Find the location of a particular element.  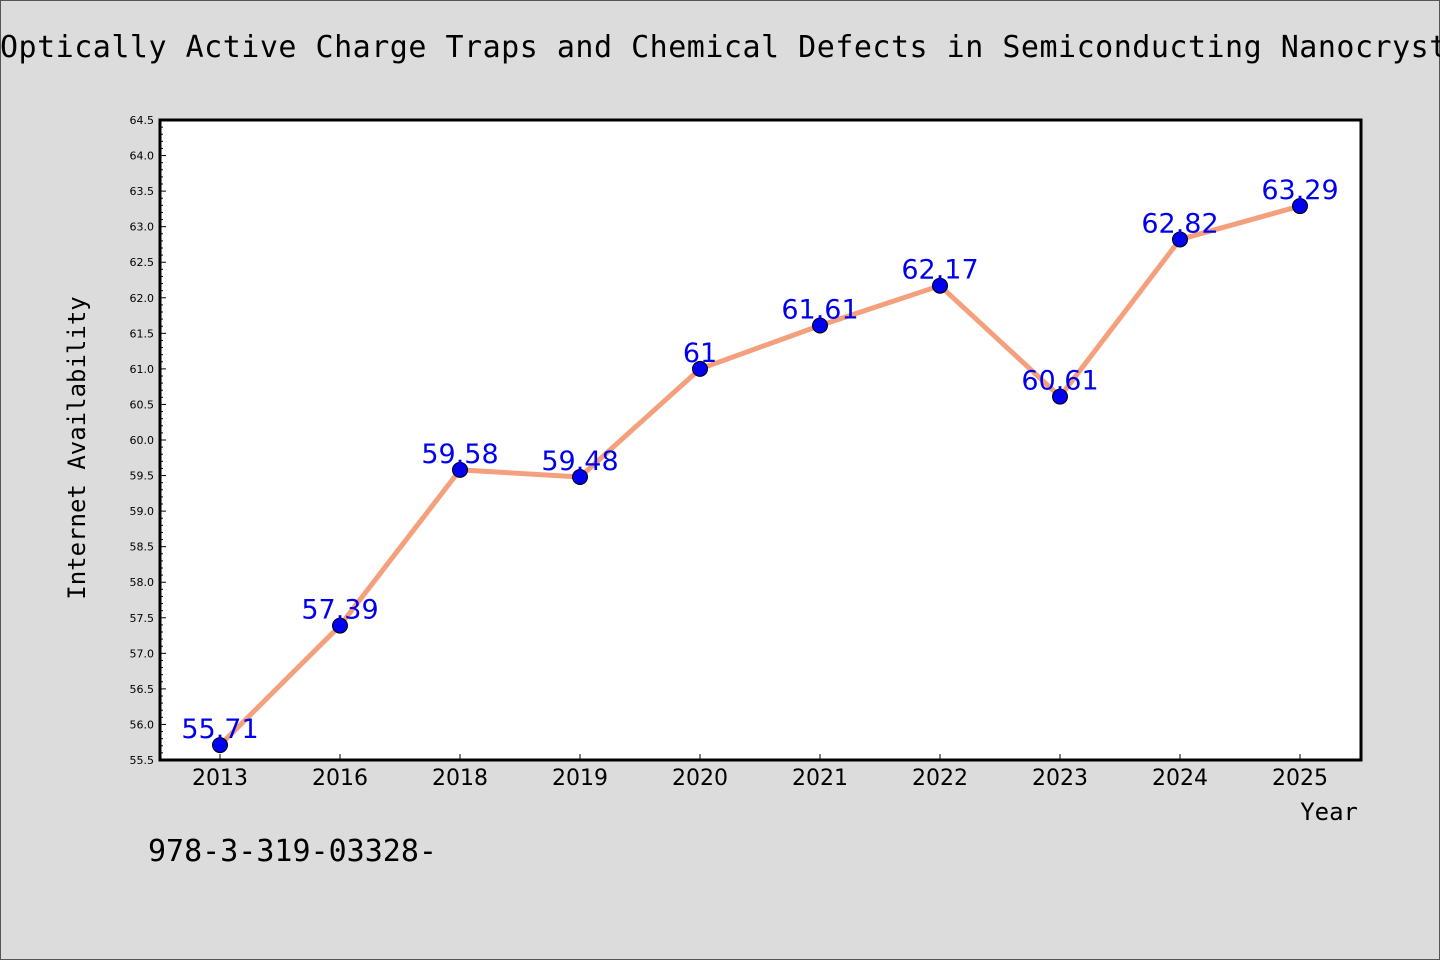

data-label: 61 is located at coordinates (700, 353).